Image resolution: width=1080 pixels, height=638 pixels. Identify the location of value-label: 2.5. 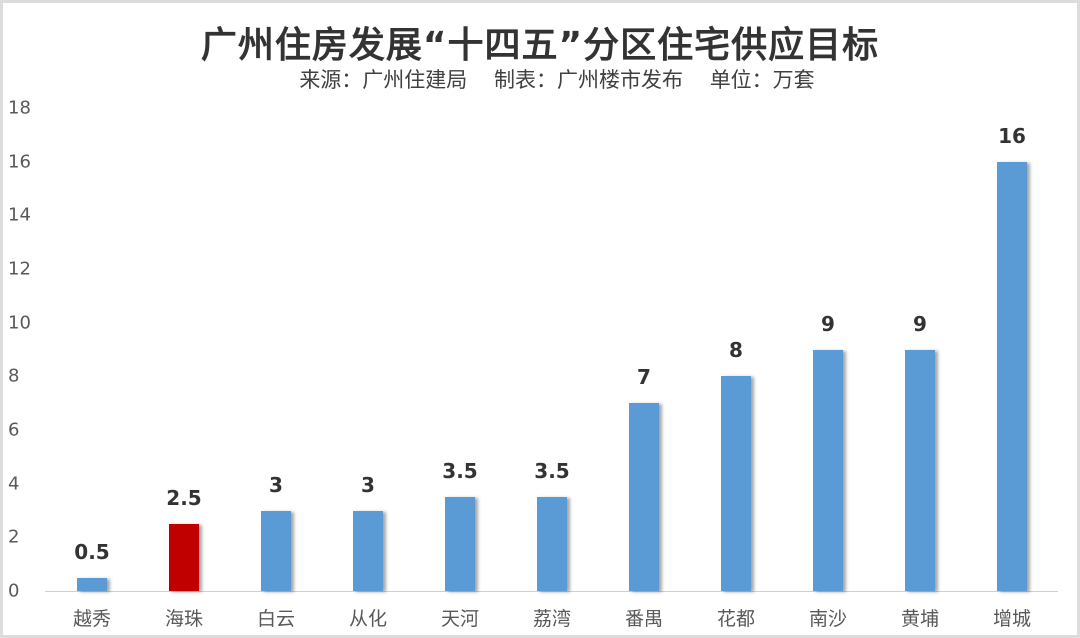
(184, 497).